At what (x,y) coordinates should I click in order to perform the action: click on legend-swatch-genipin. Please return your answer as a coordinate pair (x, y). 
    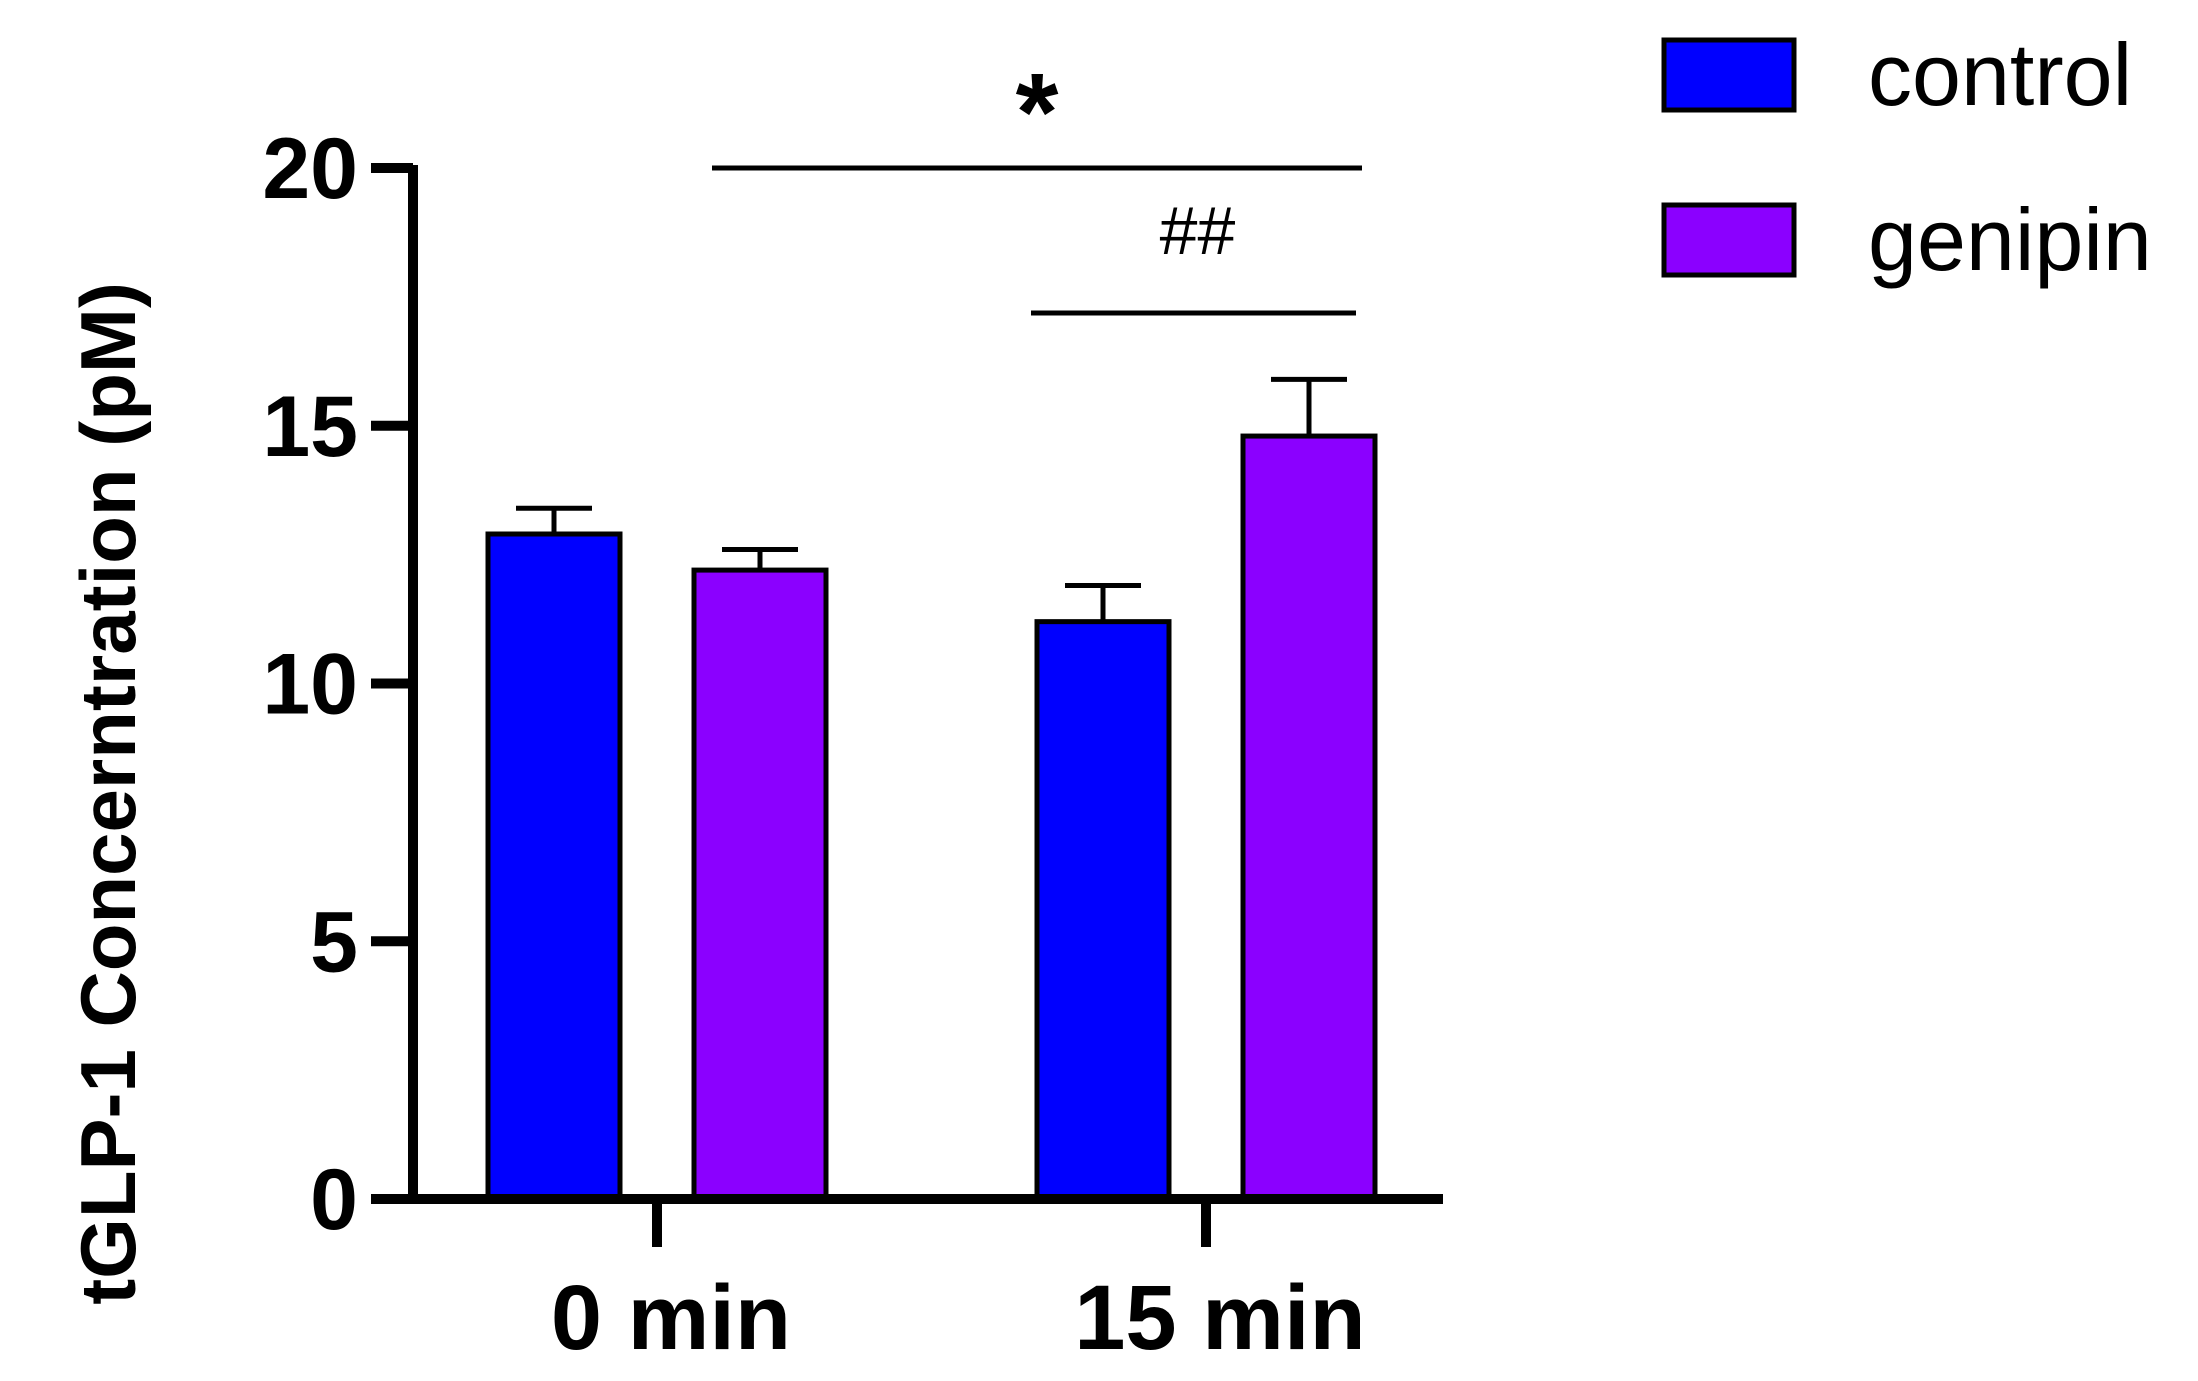
    Looking at the image, I should click on (1729, 240).